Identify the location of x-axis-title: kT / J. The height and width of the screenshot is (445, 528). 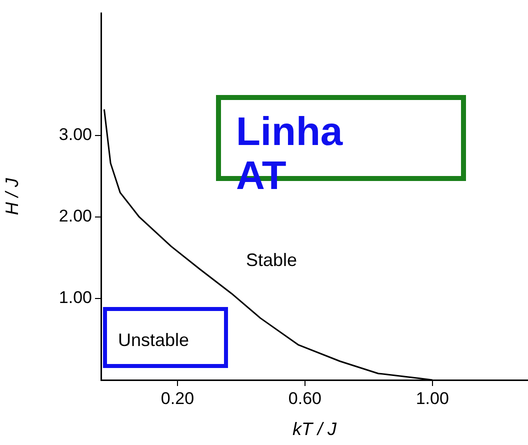
(315, 429).